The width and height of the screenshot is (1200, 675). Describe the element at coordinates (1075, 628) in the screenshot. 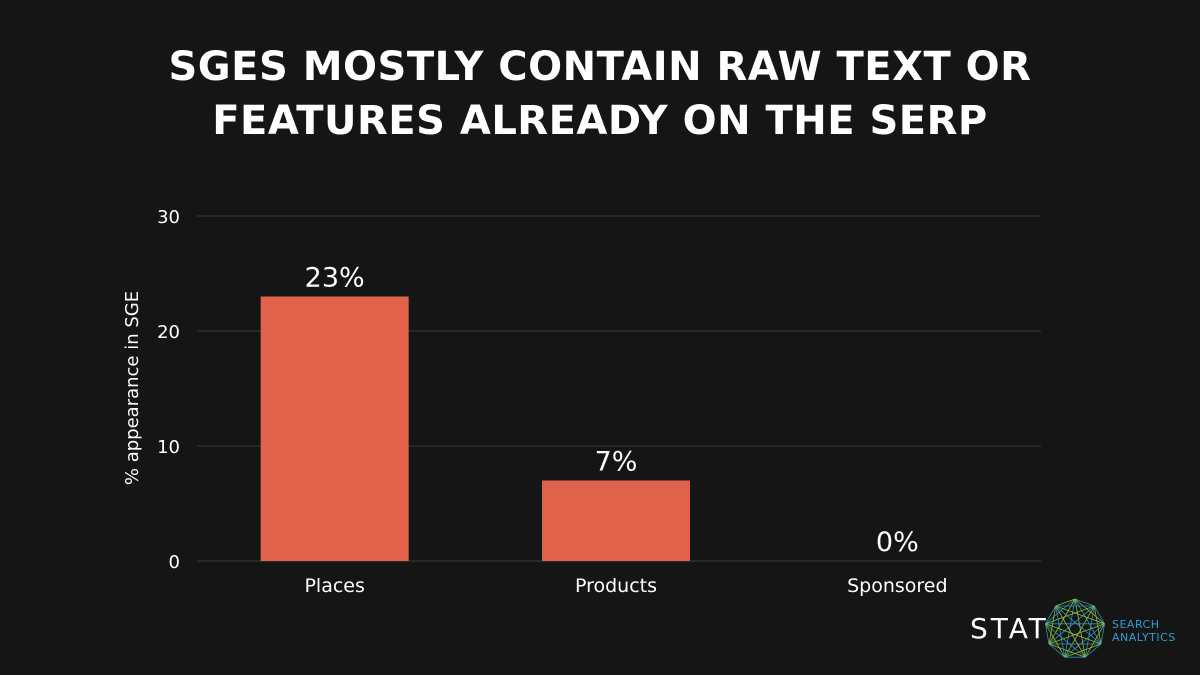

I see `polygon-network-icon` at that location.